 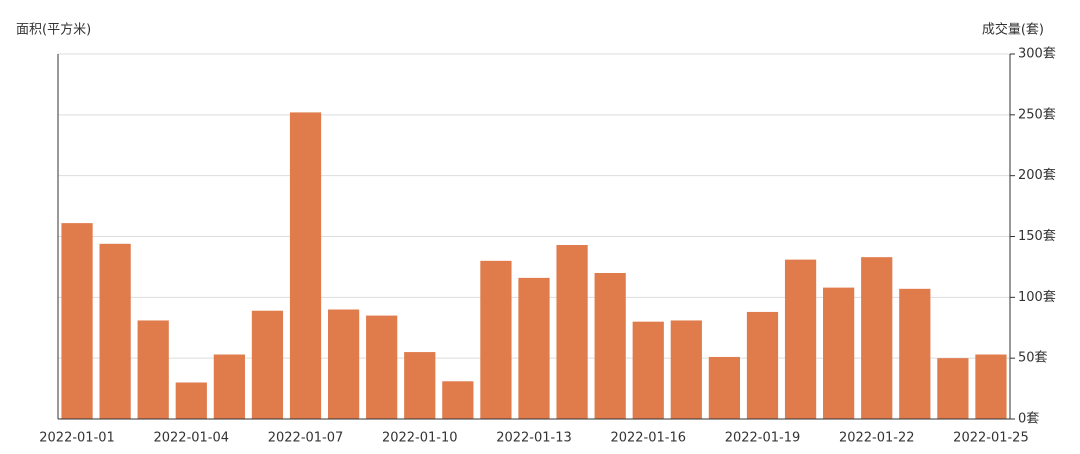 I want to click on y2-tick-label: 250套, so click(x=1037, y=114).